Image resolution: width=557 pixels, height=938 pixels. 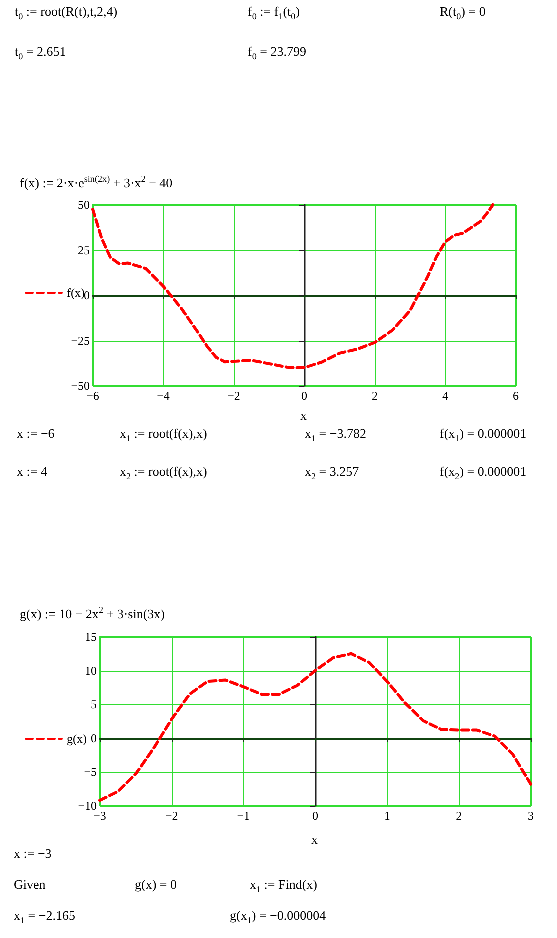 I want to click on x-tick-label: 3, so click(x=531, y=816).